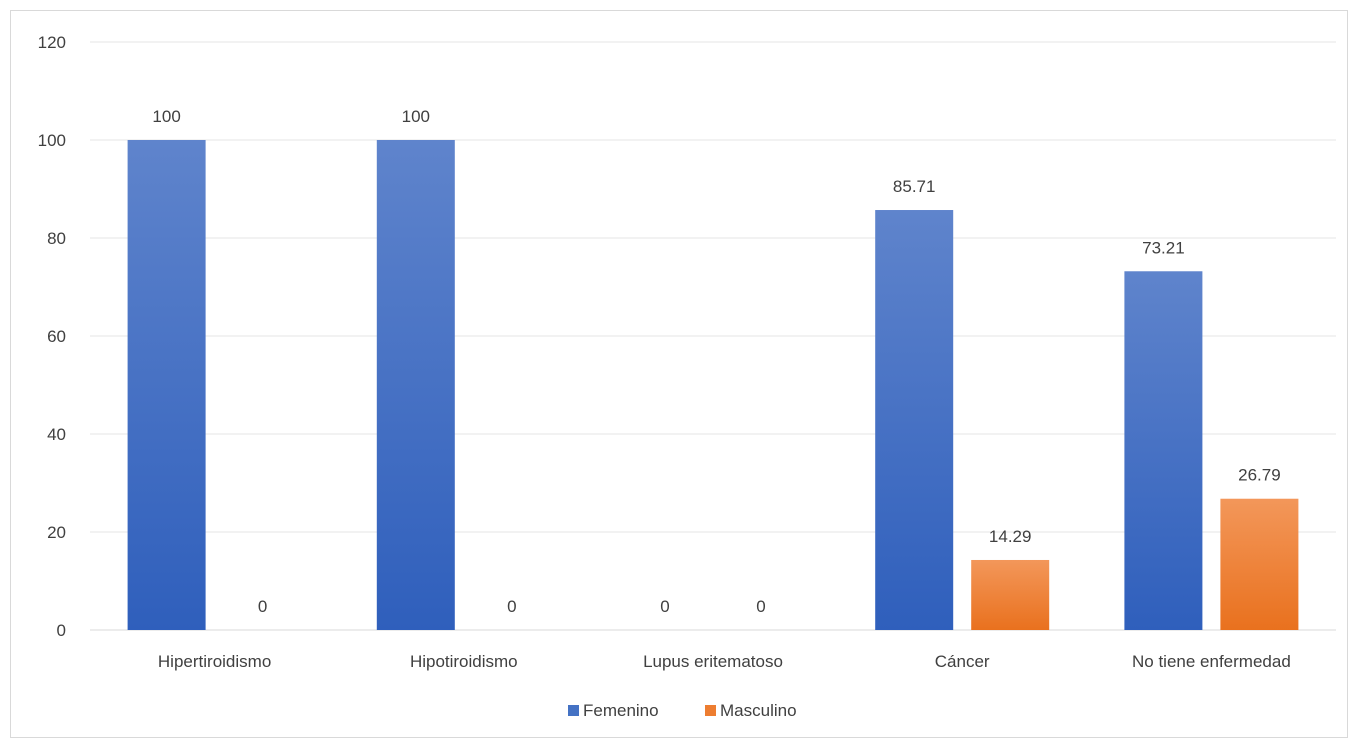 The image size is (1356, 746). I want to click on data-label: 14.29, so click(1010, 536).